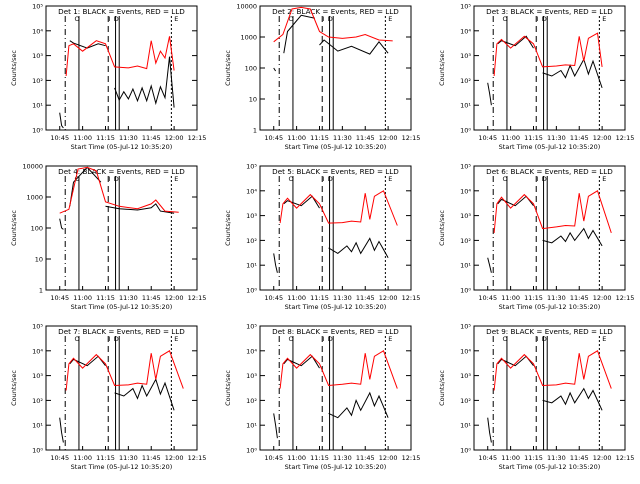  Describe the element at coordinates (549, 171) in the screenshot. I see `panel-title: Det 6: BLACK = Events, RED = LLD` at that location.